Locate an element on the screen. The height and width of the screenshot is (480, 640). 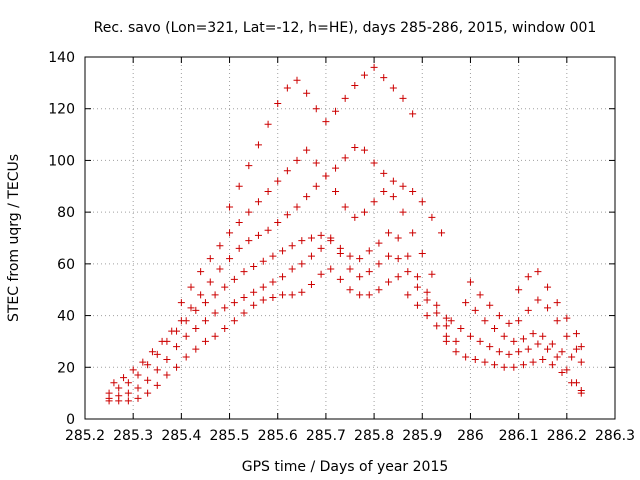
x-tick-label: 285.8 is located at coordinates (374, 436).